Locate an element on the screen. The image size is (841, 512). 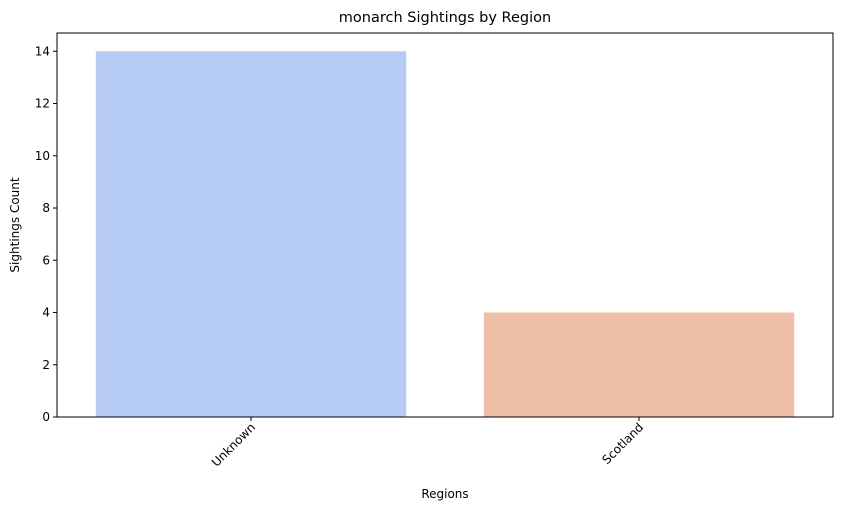
x-tick-label: Unknown is located at coordinates (233, 444).